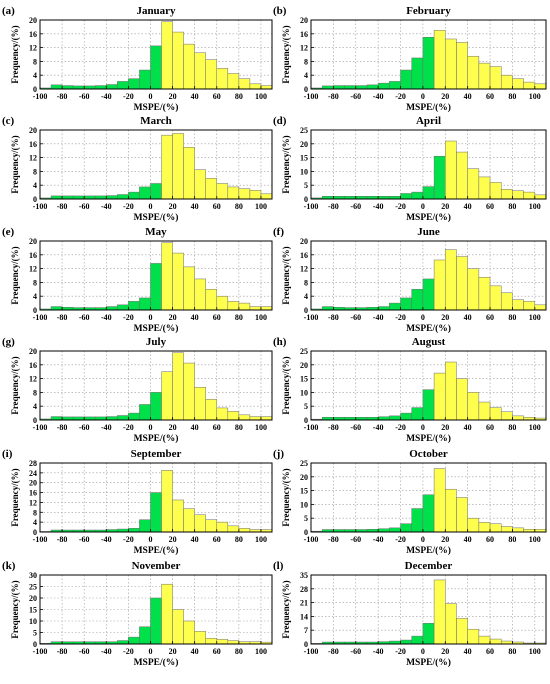 The image size is (550, 684). I want to click on y-tick-label: 7, so click(306, 630).